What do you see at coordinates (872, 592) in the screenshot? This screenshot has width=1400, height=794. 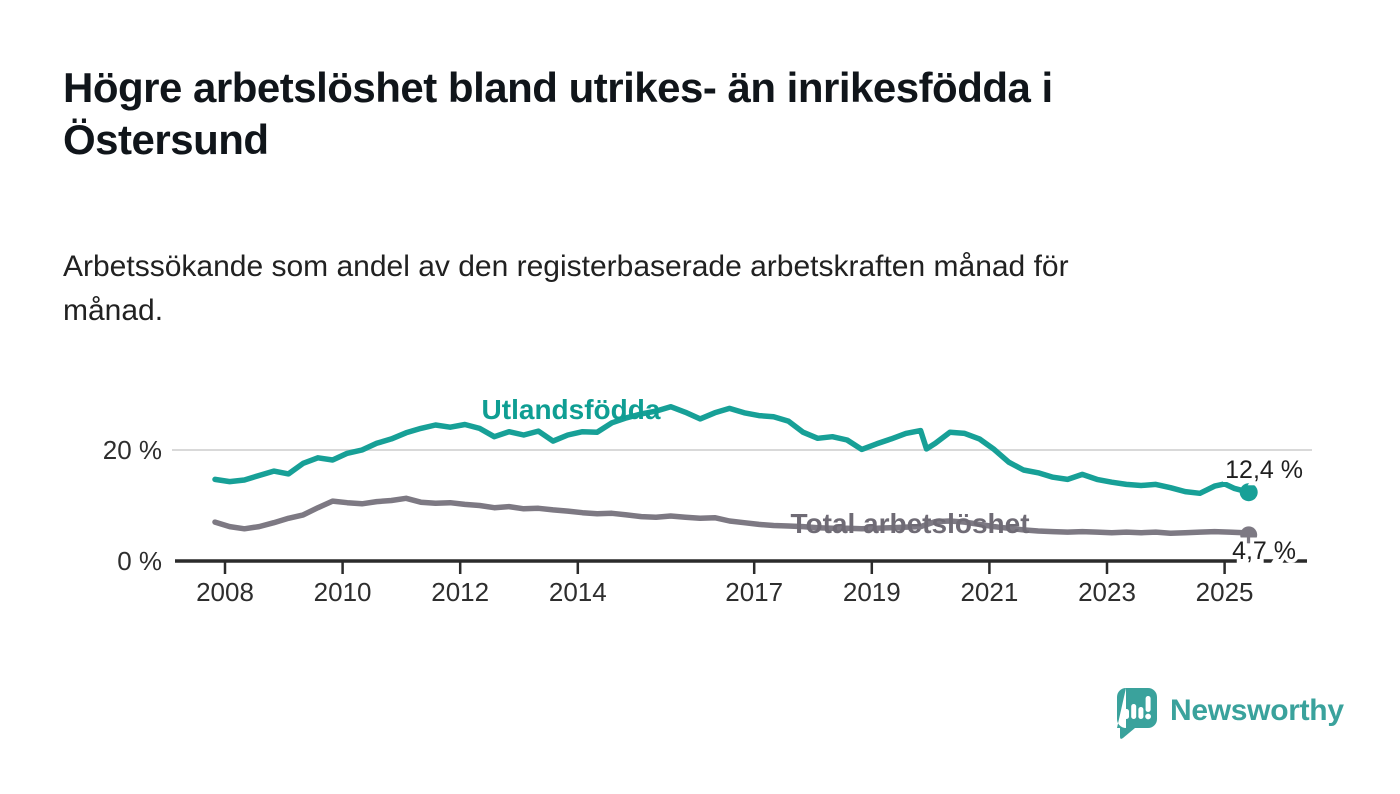 I see `x-tick-label-2019: 2019` at bounding box center [872, 592].